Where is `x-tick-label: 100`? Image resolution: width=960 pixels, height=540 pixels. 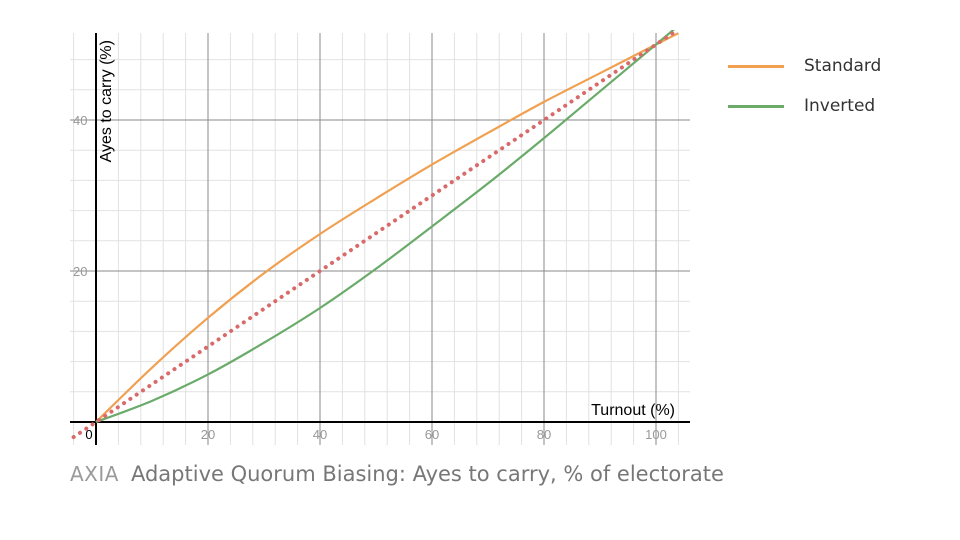
x-tick-label: 100 is located at coordinates (656, 434).